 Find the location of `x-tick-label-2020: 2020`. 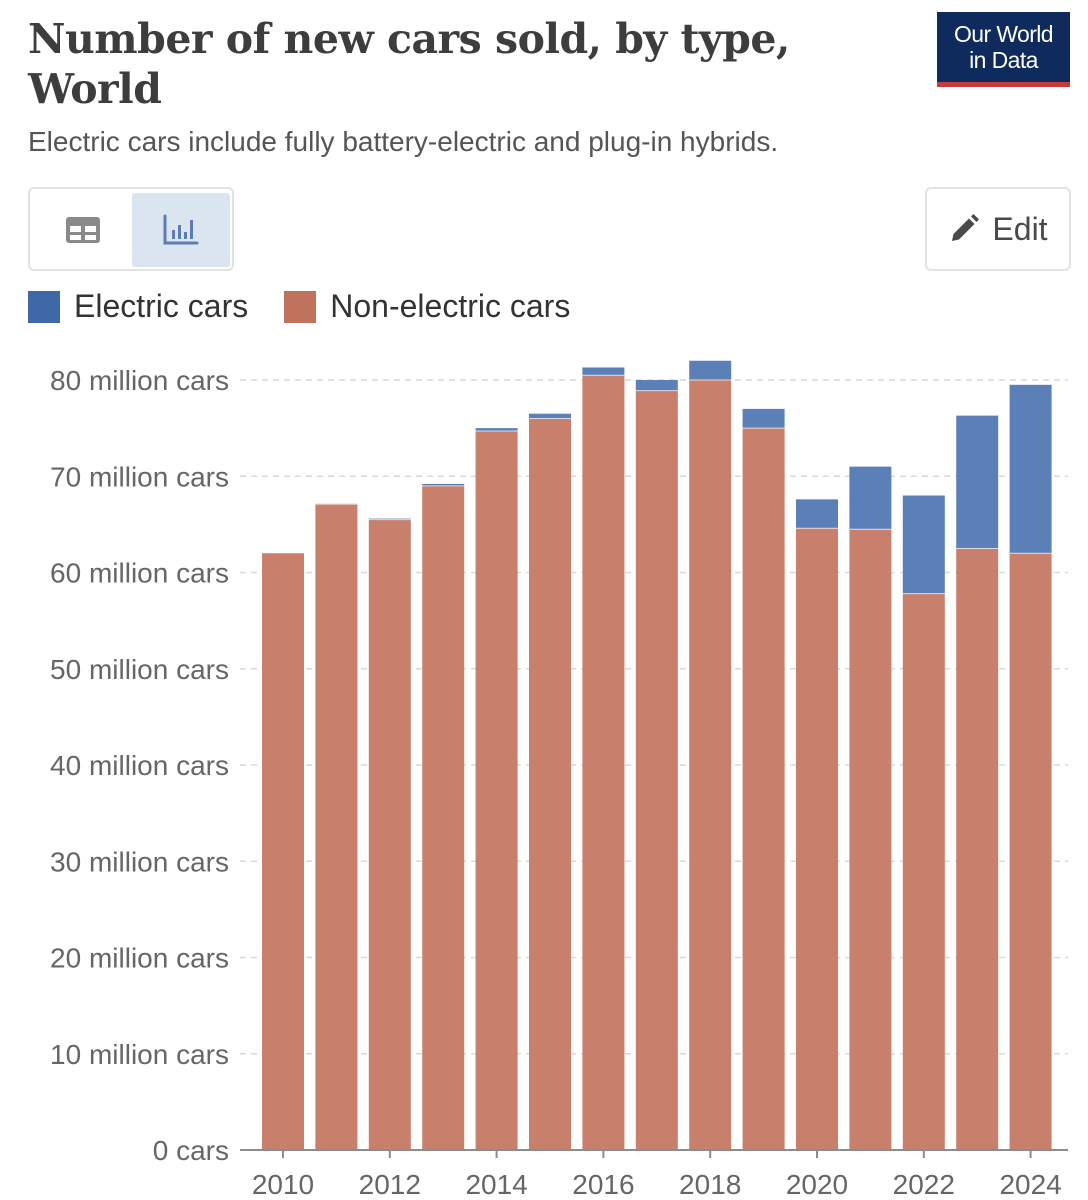

x-tick-label-2020: 2020 is located at coordinates (817, 1184).